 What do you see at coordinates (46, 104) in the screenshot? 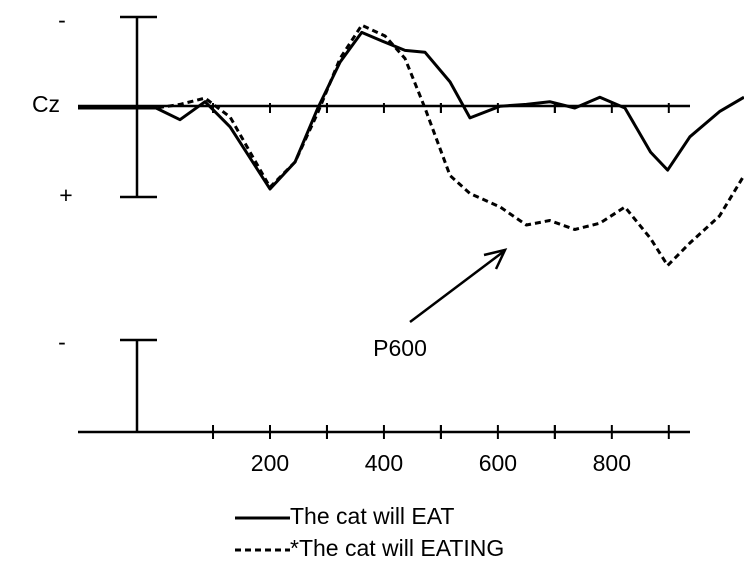
I see `channel-label: Cz` at bounding box center [46, 104].